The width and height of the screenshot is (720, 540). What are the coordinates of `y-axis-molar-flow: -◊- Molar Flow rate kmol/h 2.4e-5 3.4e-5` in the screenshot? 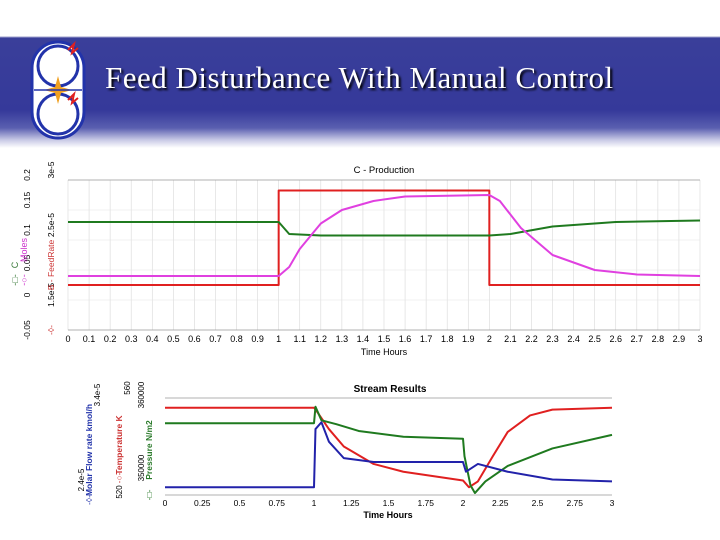 It's located at (89, 444).